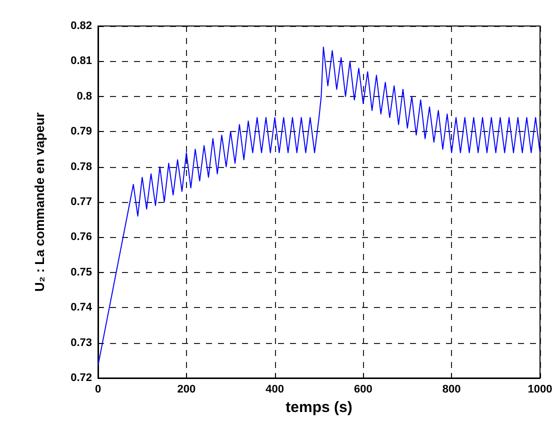  I want to click on y-tick-label: 0.76, so click(81, 237).